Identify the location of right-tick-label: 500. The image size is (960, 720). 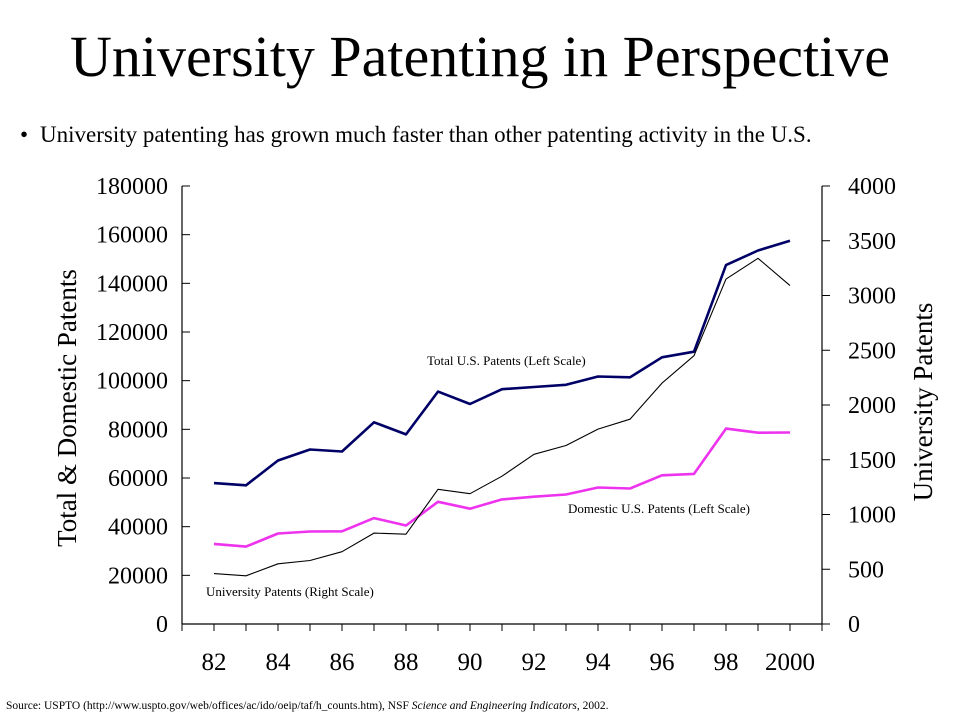
(866, 570).